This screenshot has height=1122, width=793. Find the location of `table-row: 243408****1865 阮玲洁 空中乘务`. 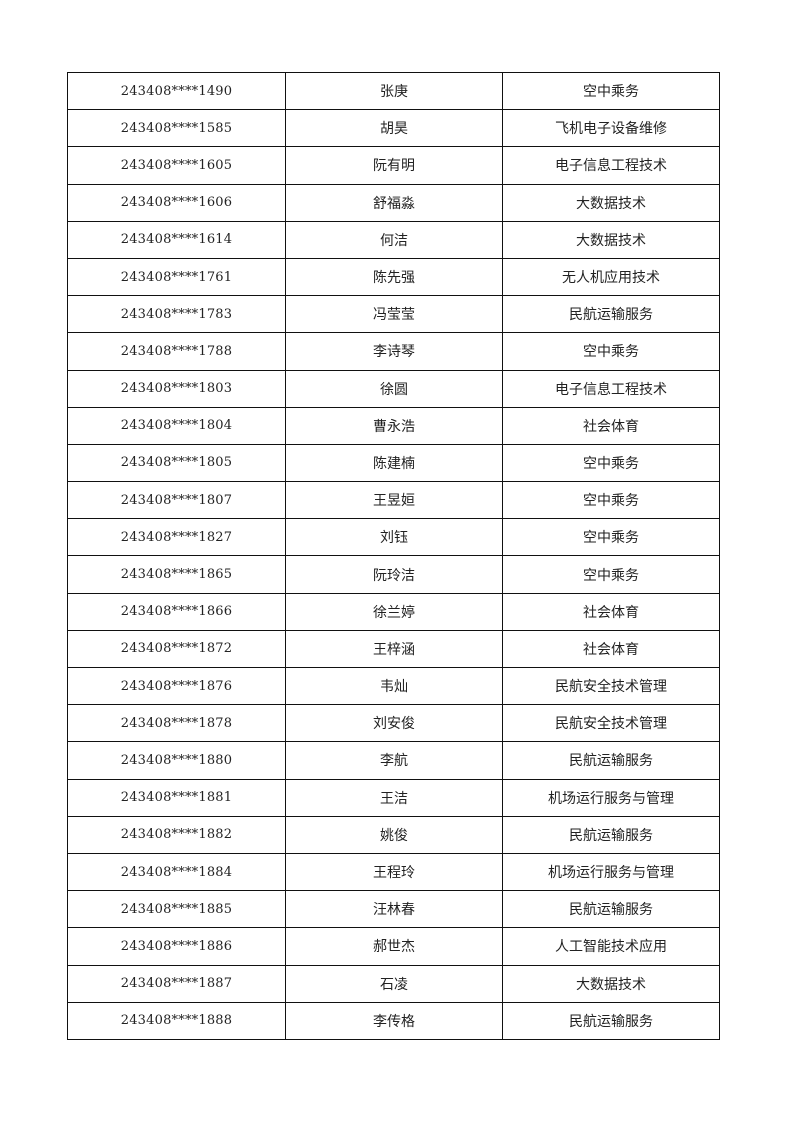

table-row: 243408****1865 阮玲洁 空中乘务 is located at coordinates (393, 574).